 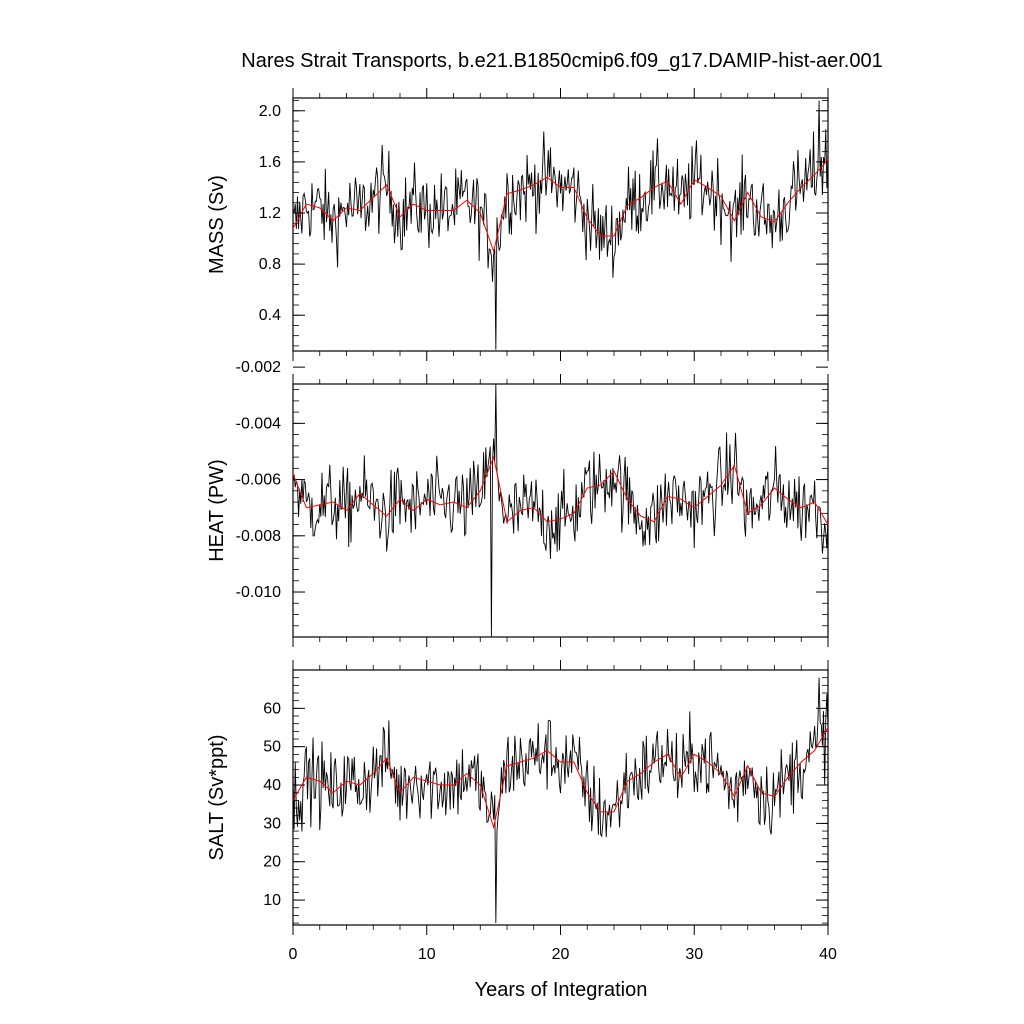 What do you see at coordinates (272, 785) in the screenshot?
I see `y-tick-label: 40` at bounding box center [272, 785].